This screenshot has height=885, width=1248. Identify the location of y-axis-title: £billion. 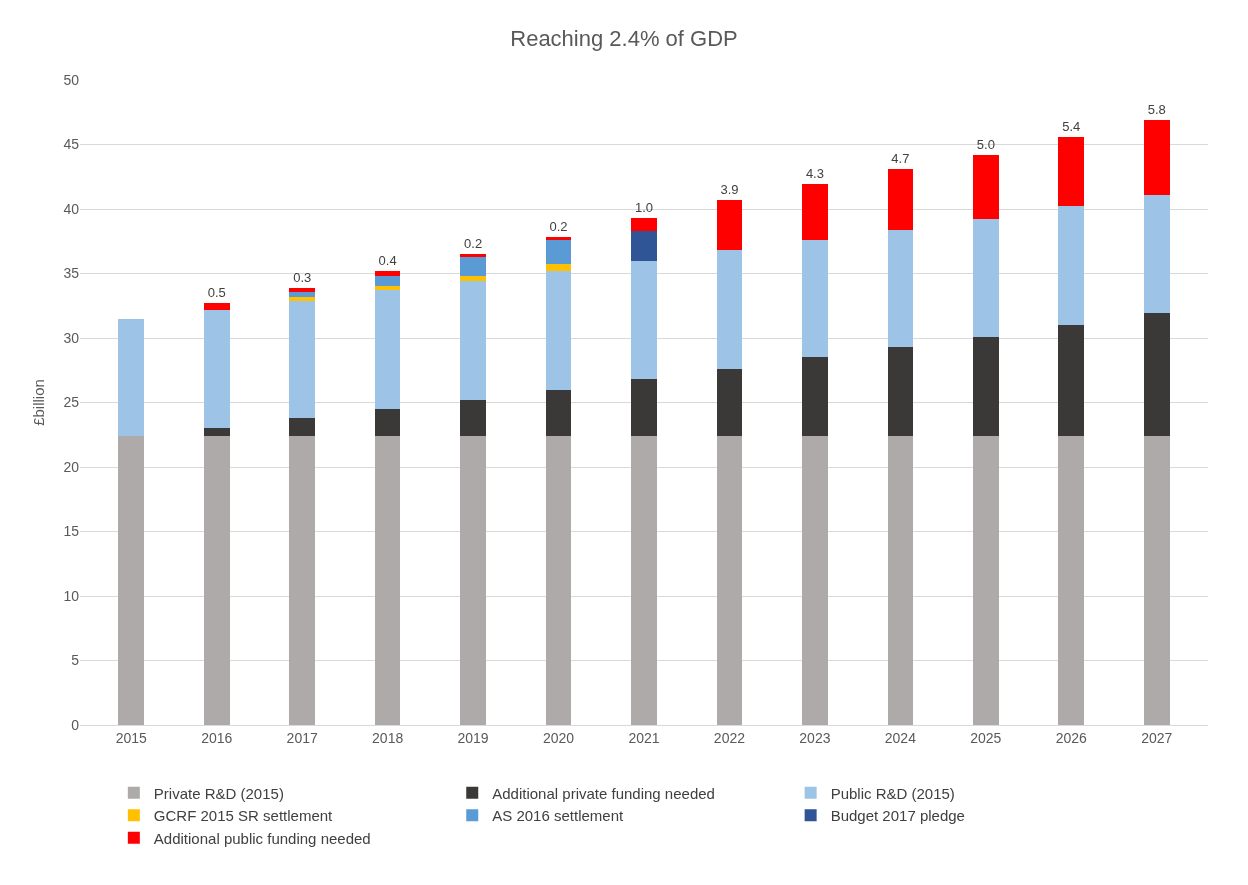
(38, 402).